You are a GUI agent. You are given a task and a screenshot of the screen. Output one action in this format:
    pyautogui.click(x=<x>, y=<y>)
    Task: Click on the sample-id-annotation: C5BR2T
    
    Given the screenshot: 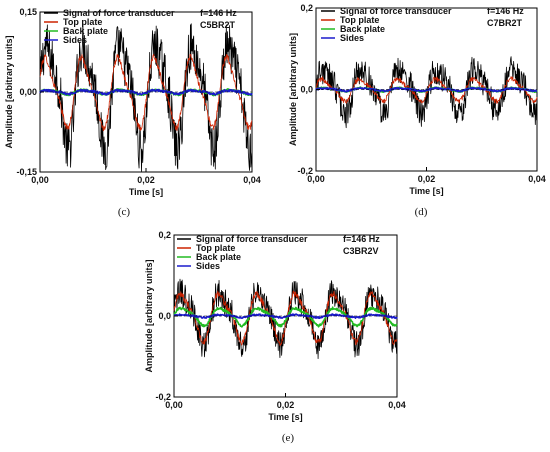 What is the action you would take?
    pyautogui.click(x=218, y=25)
    